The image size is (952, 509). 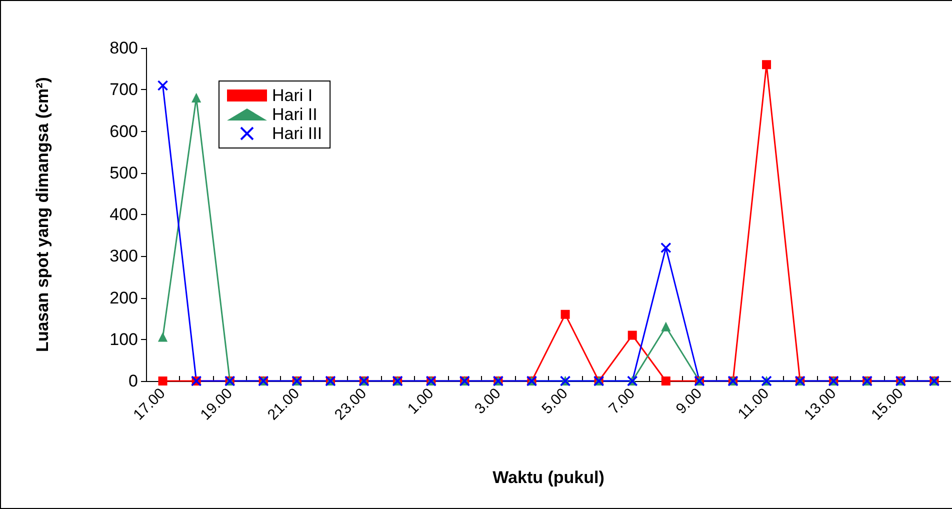 I want to click on y-axis-title: Luasan spot yang dimangsa (cm²), so click(x=42, y=214).